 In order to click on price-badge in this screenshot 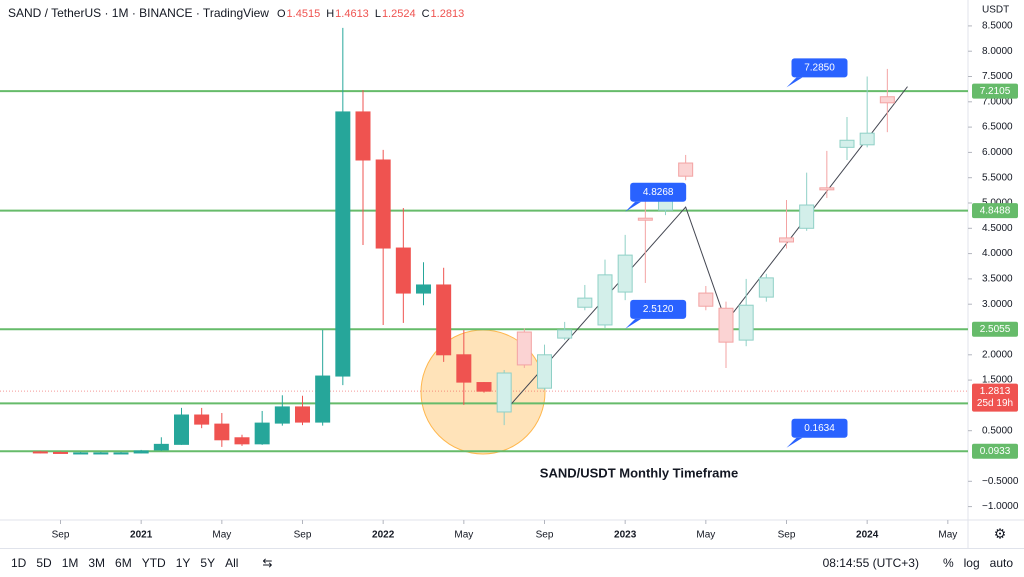, I will do `click(995, 397)`.